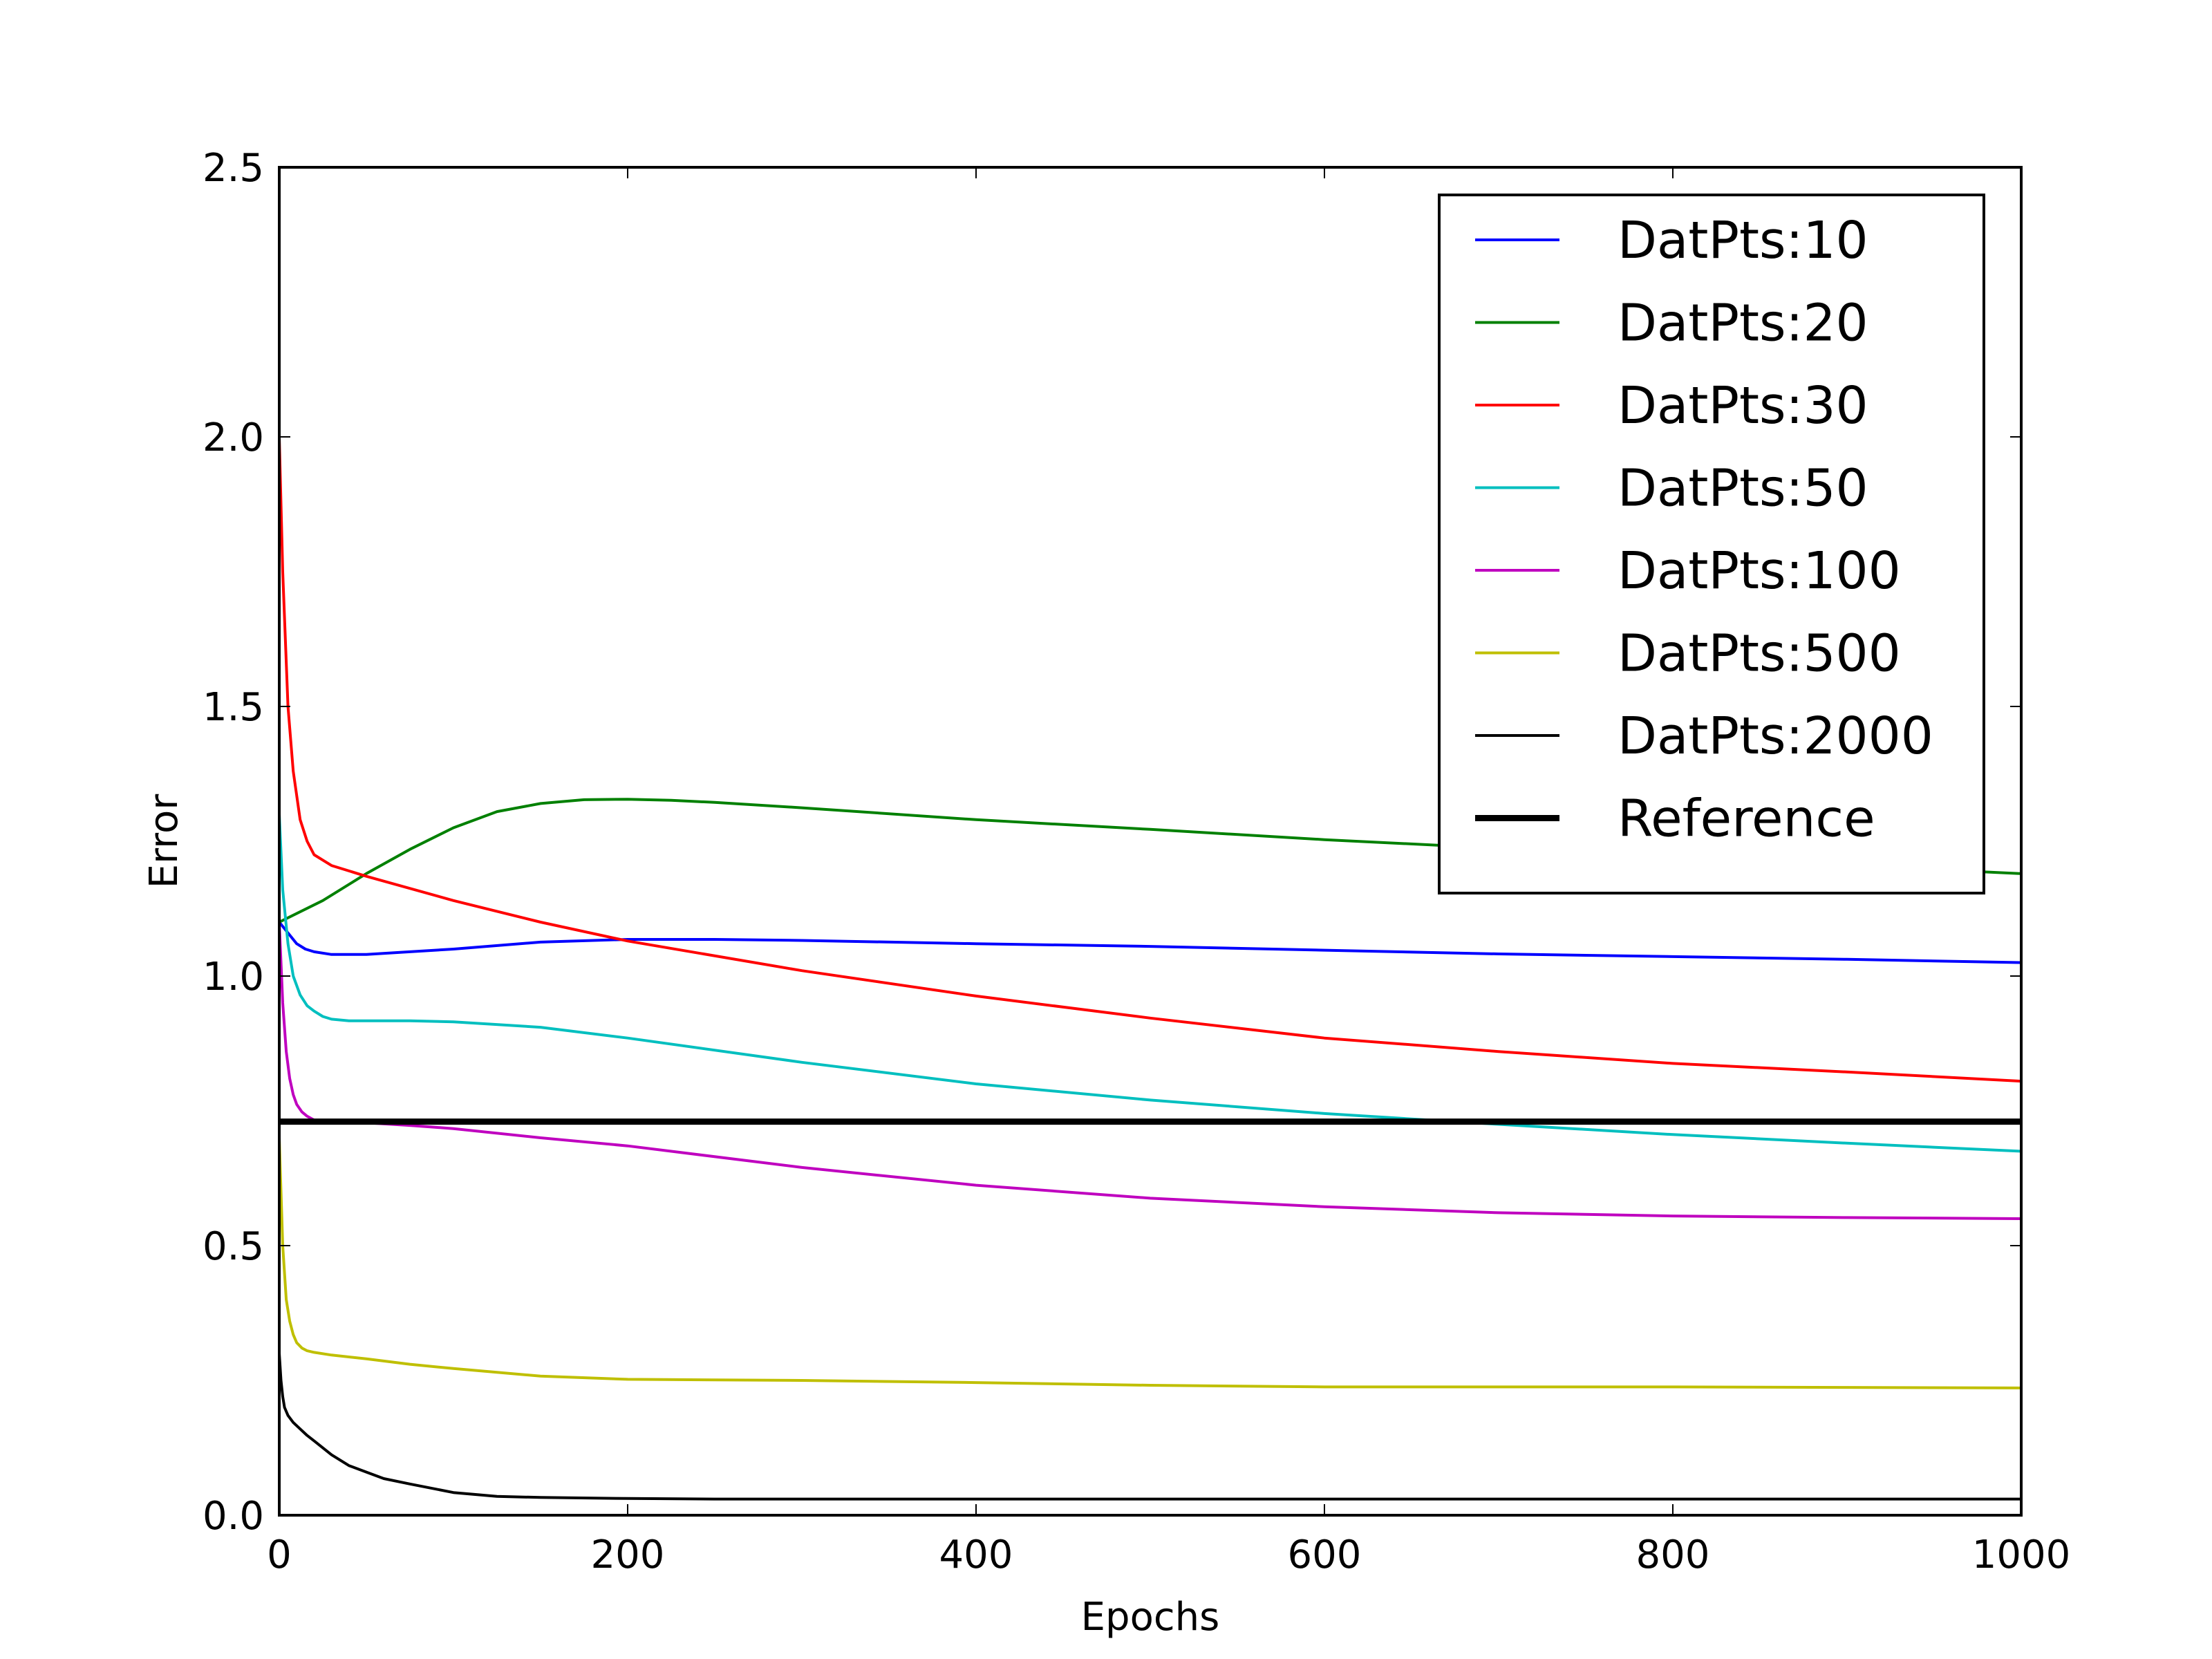 The image size is (2212, 1659). What do you see at coordinates (164, 841) in the screenshot?
I see `y-axis-label: Error` at bounding box center [164, 841].